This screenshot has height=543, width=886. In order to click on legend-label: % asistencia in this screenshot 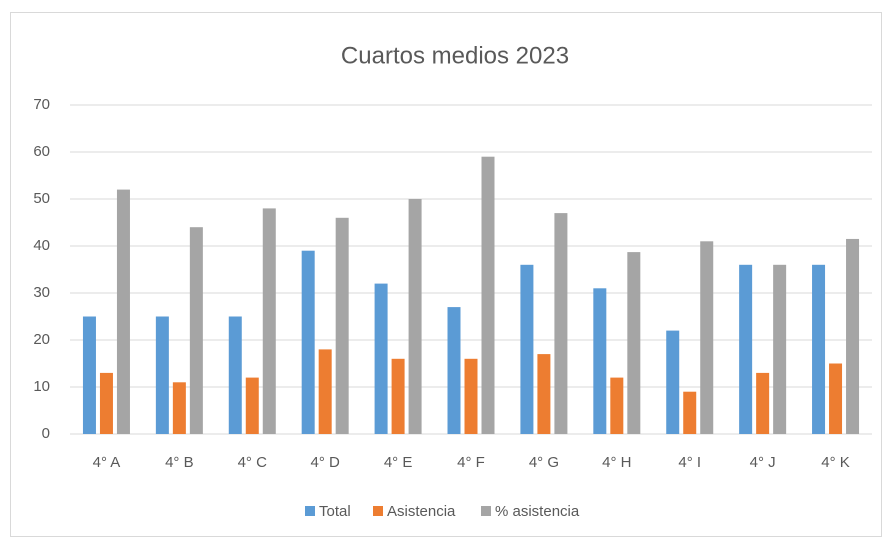, I will do `click(537, 511)`.